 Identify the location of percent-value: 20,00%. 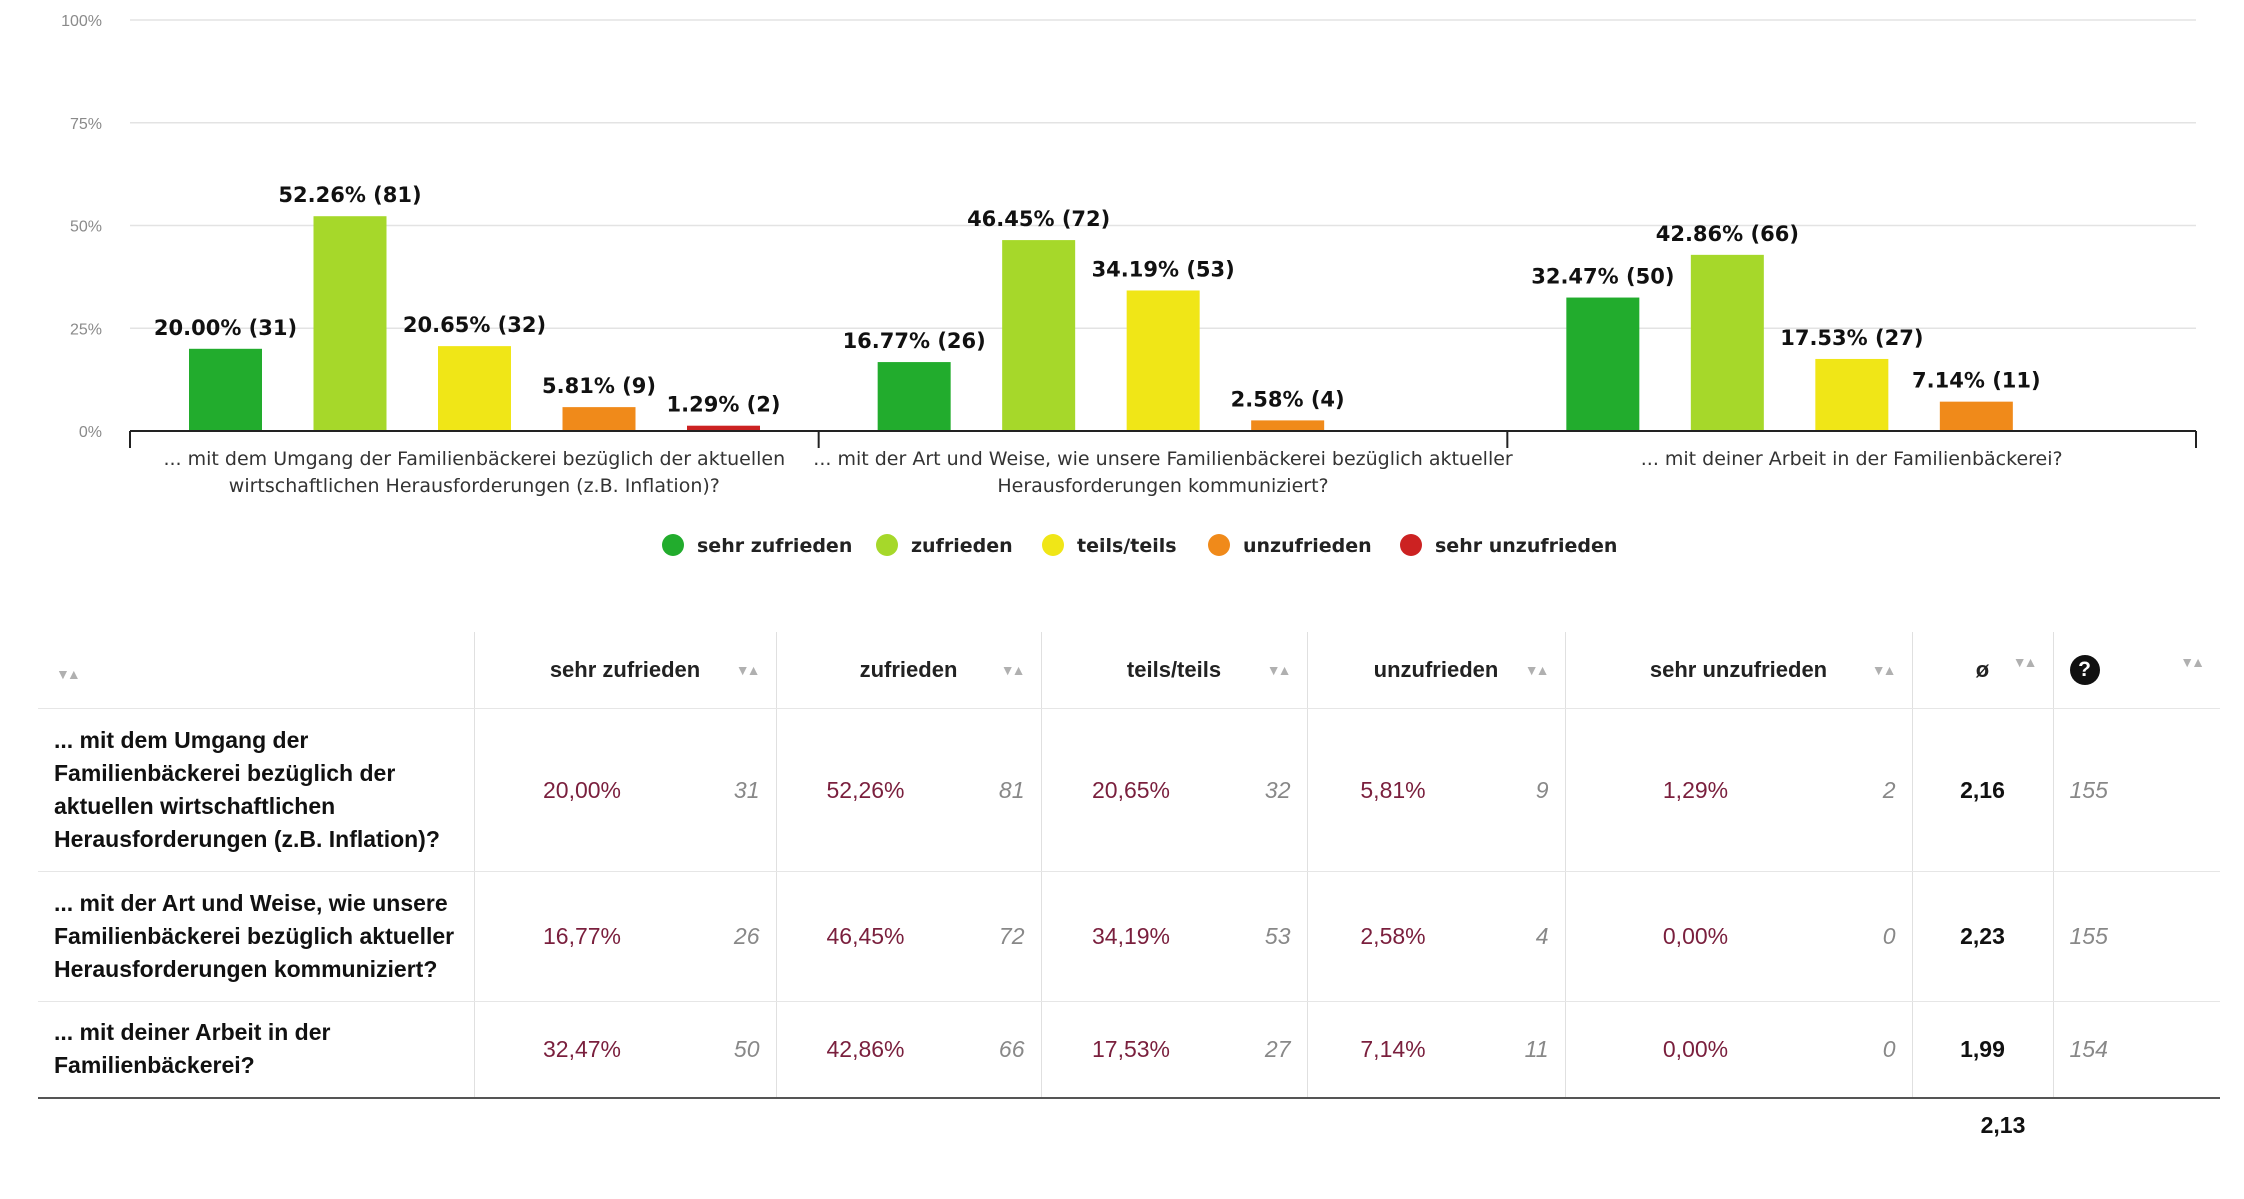
(581, 789).